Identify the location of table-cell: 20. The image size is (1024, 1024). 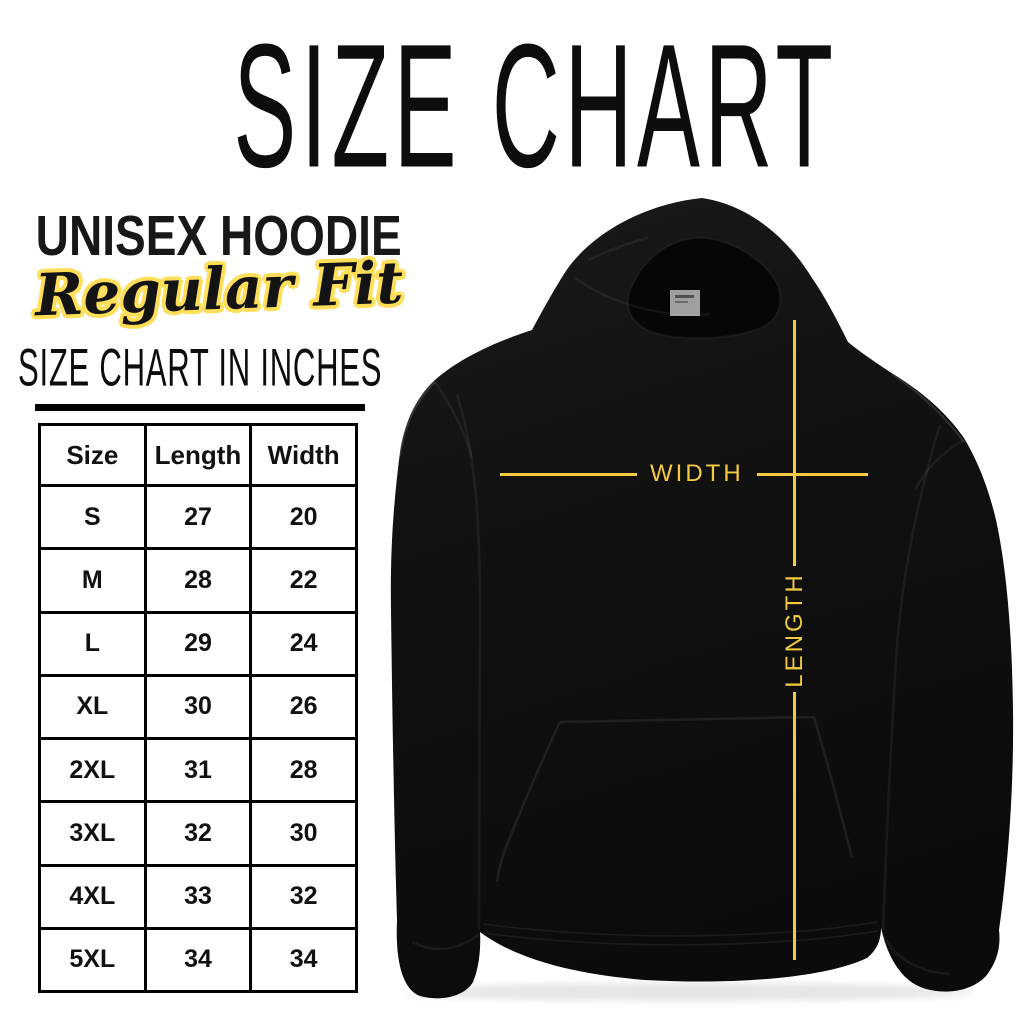
(303, 517).